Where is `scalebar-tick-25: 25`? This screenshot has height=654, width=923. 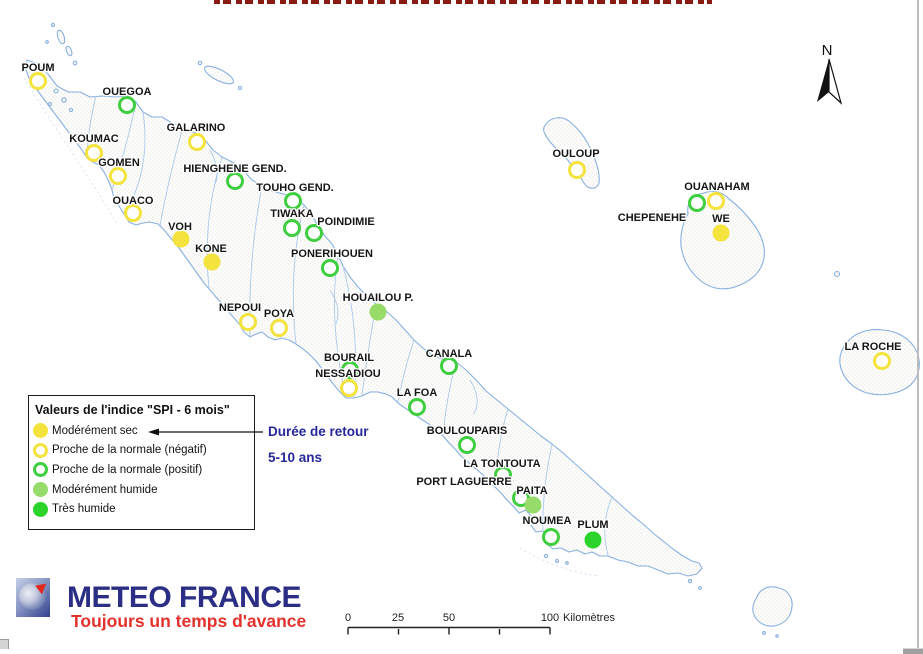
scalebar-tick-25: 25 is located at coordinates (398, 618).